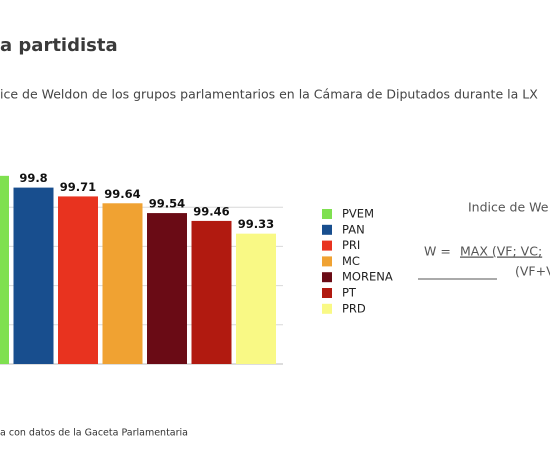  What do you see at coordinates (33, 178) in the screenshot?
I see `value-label: 99.8` at bounding box center [33, 178].